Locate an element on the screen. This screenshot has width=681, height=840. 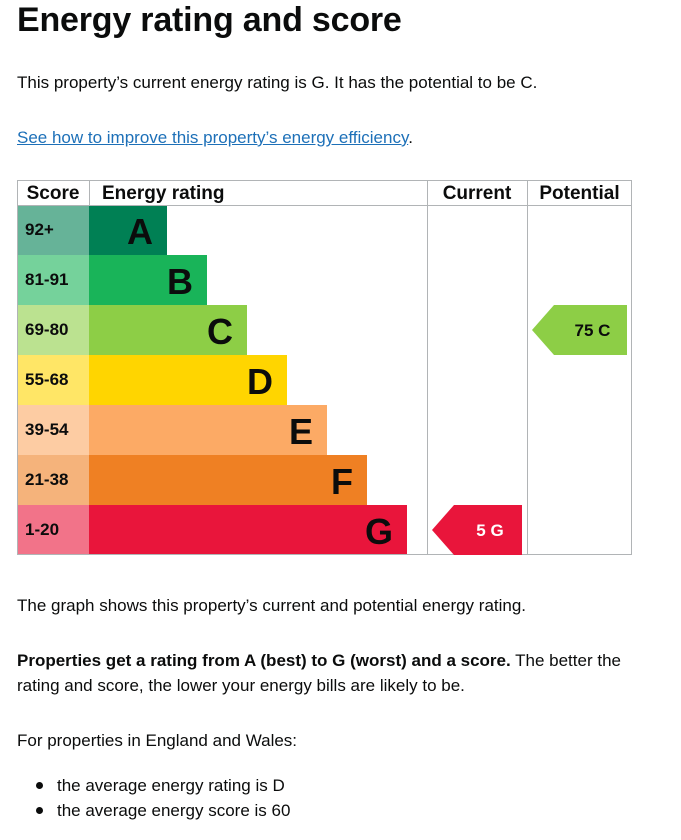
score-cell-g is located at coordinates (53, 530).